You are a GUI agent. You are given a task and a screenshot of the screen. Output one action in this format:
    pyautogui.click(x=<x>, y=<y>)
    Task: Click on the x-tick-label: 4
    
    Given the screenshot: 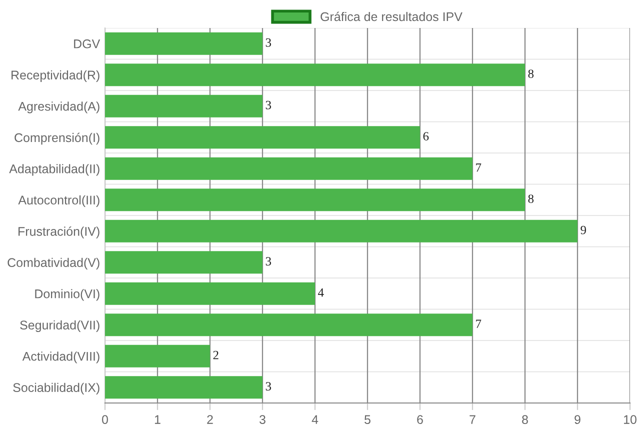 What is the action you would take?
    pyautogui.click(x=315, y=419)
    